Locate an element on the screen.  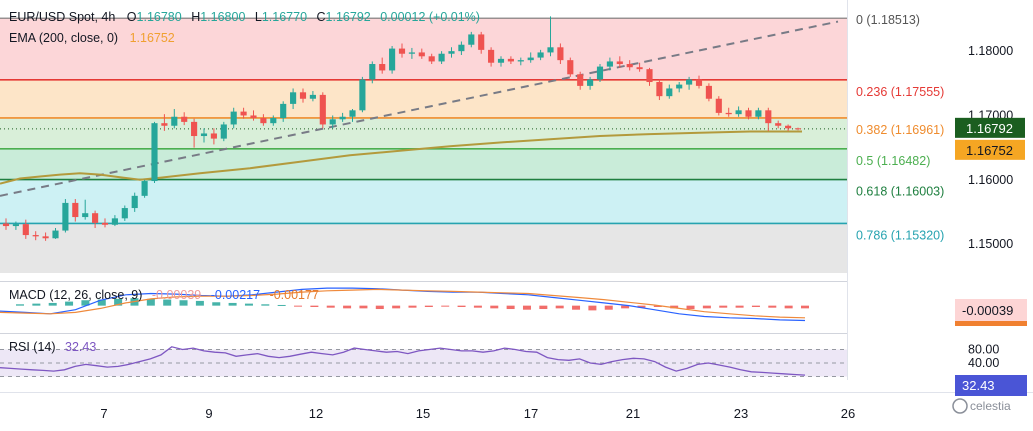
time-tick-label: 12 is located at coordinates (316, 413).